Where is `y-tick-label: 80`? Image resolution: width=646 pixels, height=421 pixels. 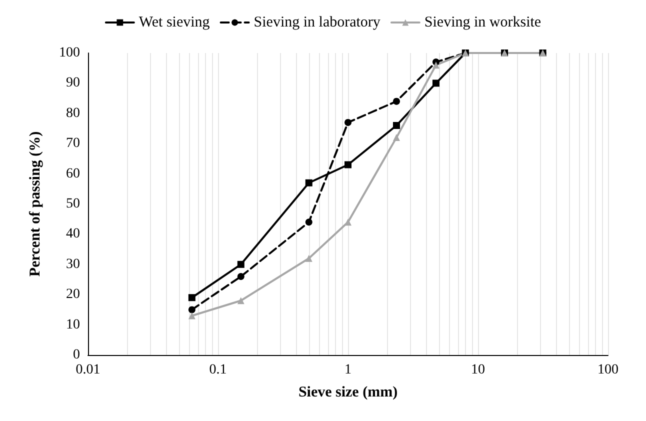 y-tick-label: 80 is located at coordinates (73, 113).